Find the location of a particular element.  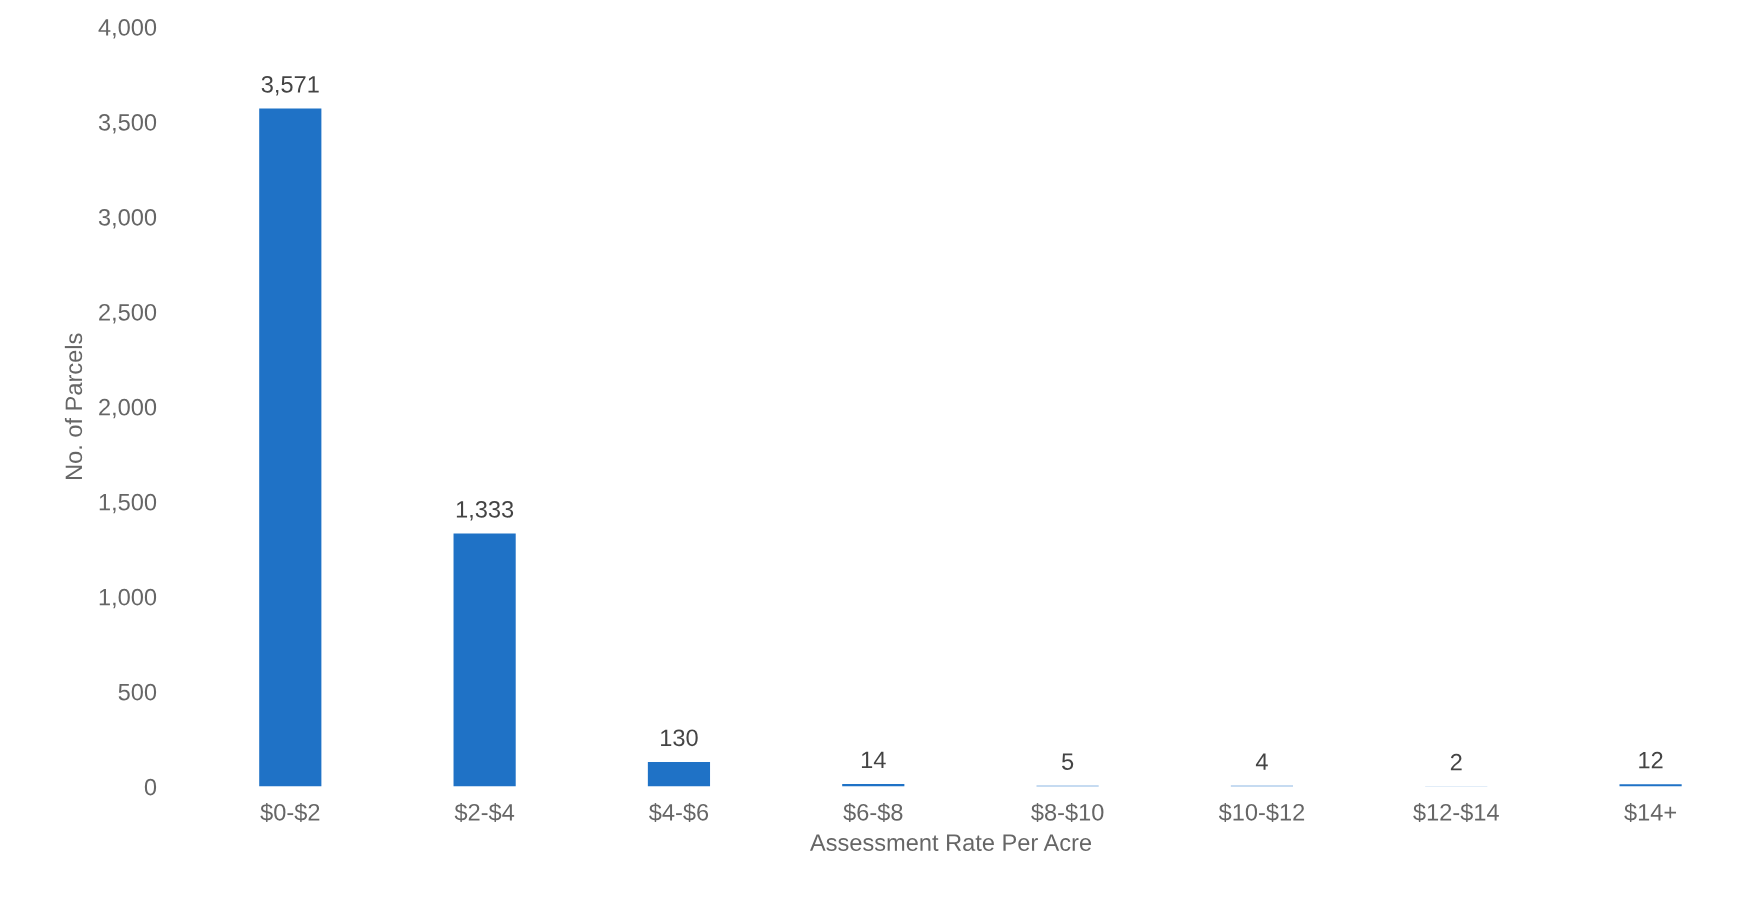

data-label: 130 is located at coordinates (679, 738).